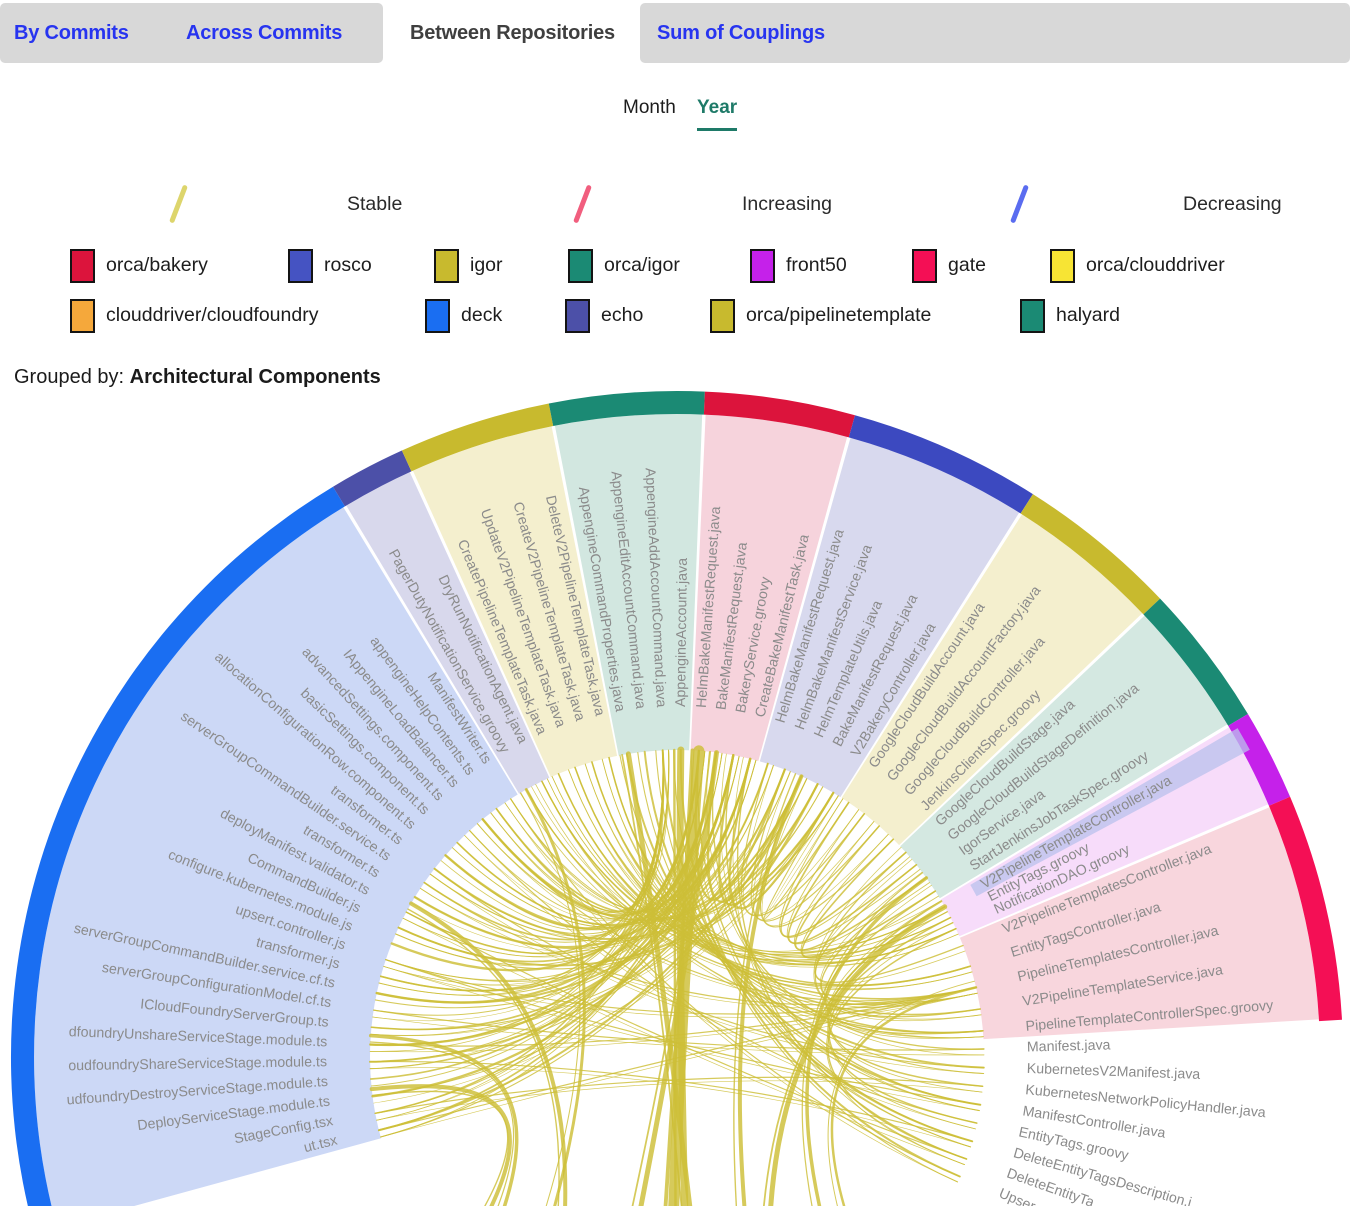 The width and height of the screenshot is (1350, 1206). What do you see at coordinates (682, 632) in the screenshot?
I see `file-label: AppengineAccount.java` at bounding box center [682, 632].